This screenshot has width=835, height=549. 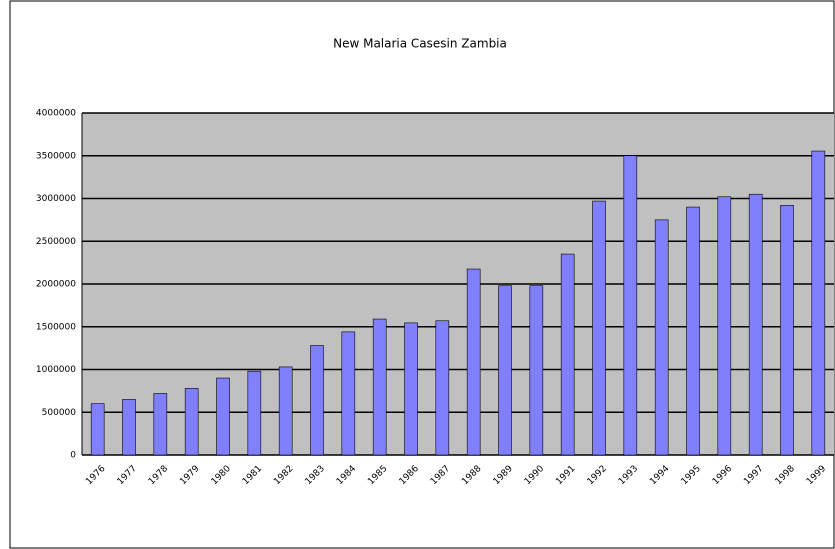 I want to click on y-tick-label: 3000000, so click(x=56, y=199).